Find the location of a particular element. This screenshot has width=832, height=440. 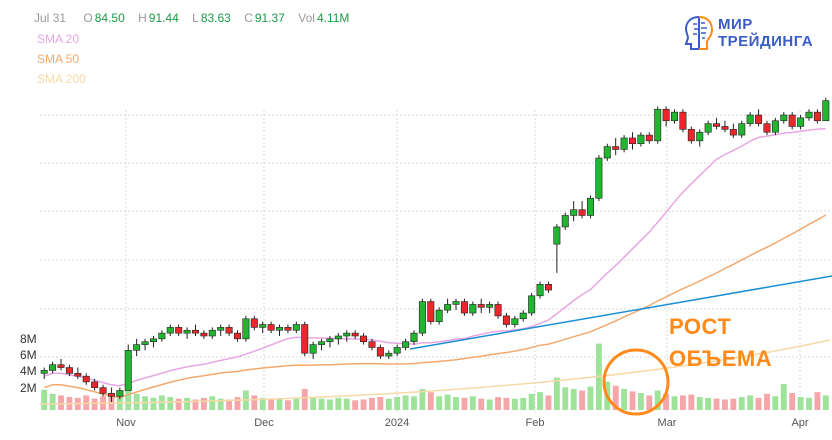

legend-low-key: L is located at coordinates (195, 18).